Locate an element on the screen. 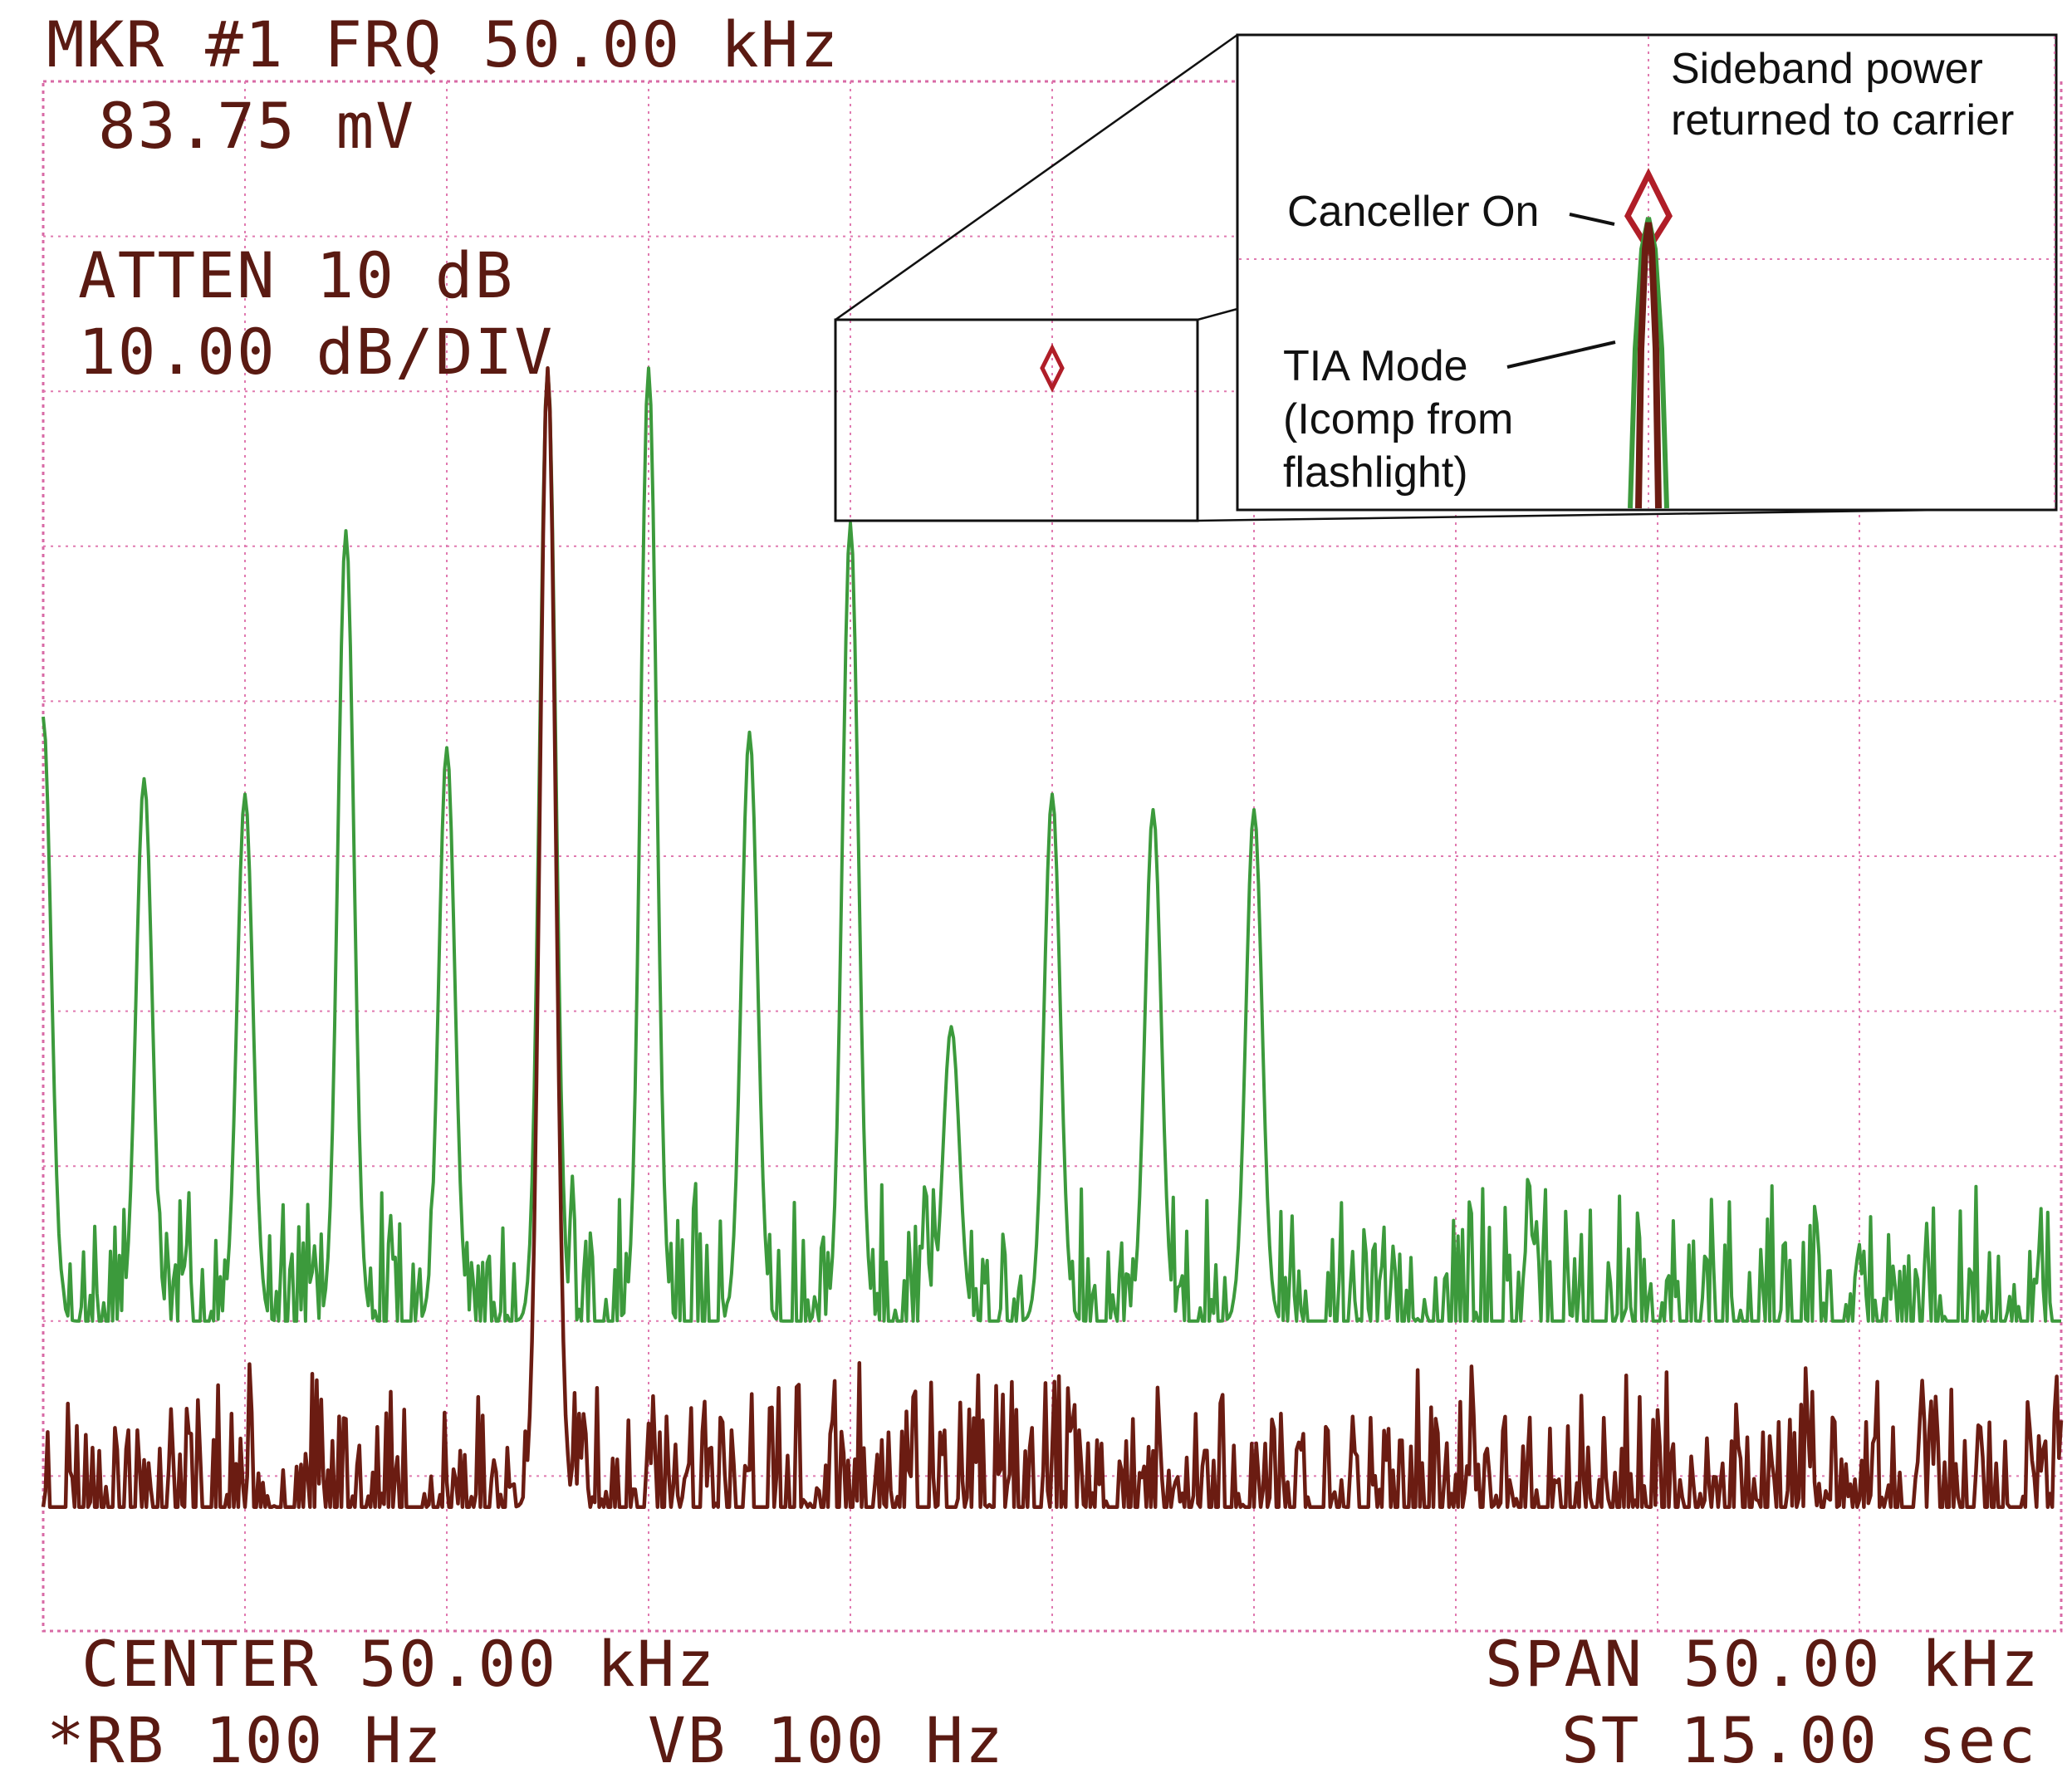  marker-amplitude-readout: 83.75 mV is located at coordinates (256, 126).